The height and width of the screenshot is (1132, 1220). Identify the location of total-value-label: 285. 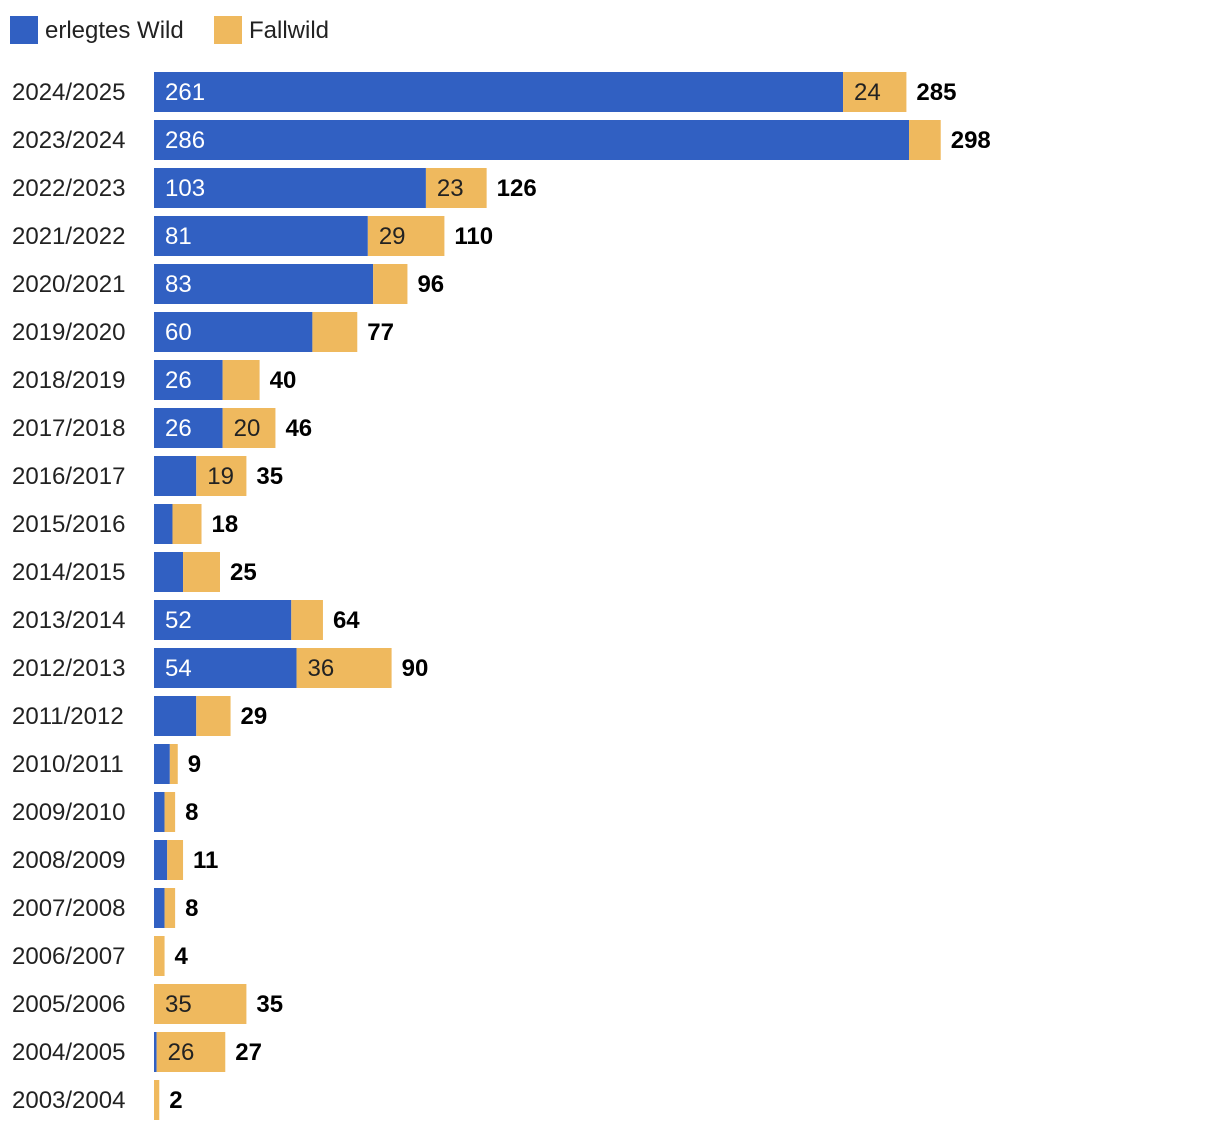
(936, 92).